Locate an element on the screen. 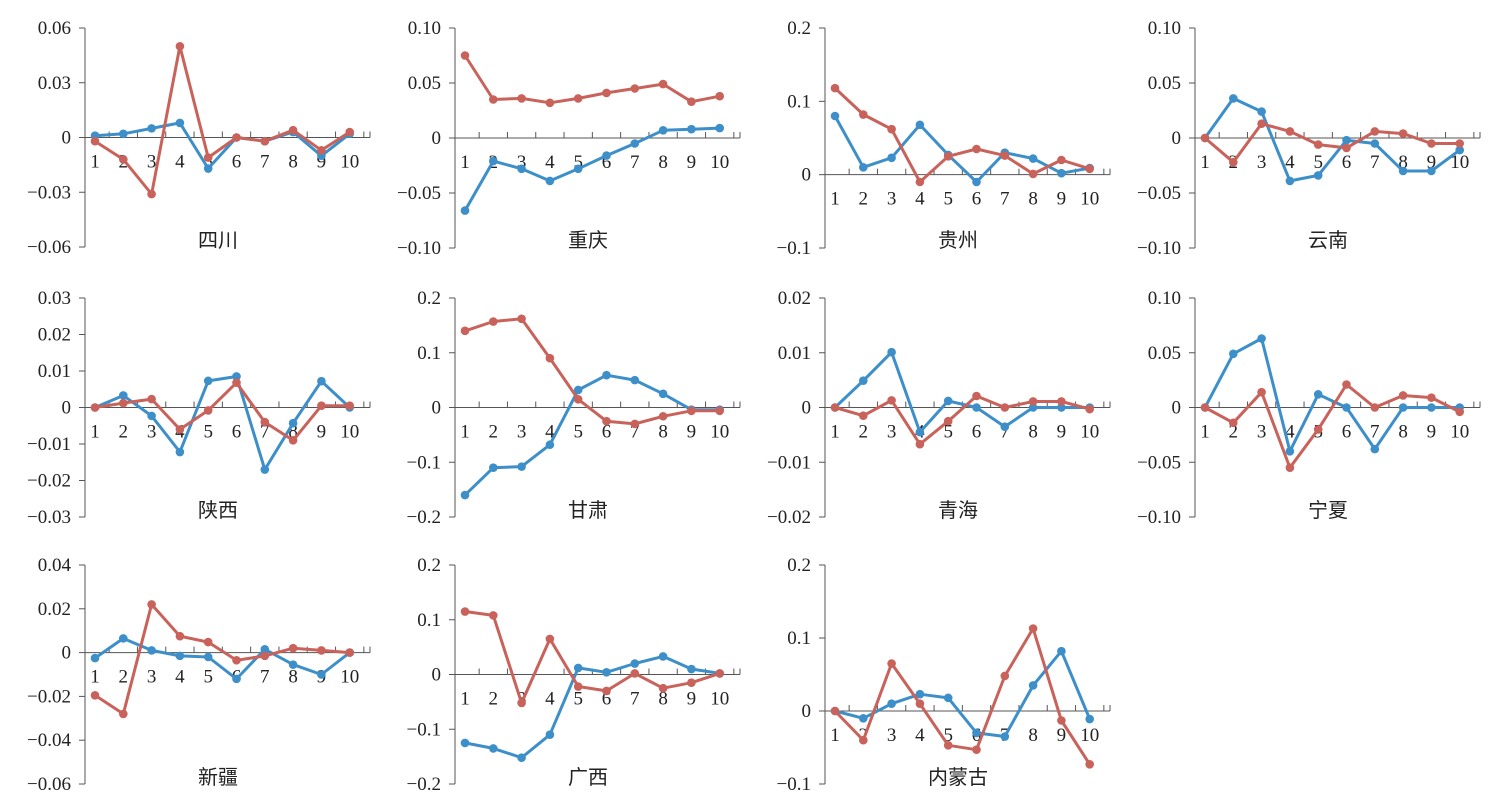 Image resolution: width=1489 pixels, height=812 pixels. x-tick-label: 2 is located at coordinates (124, 677).